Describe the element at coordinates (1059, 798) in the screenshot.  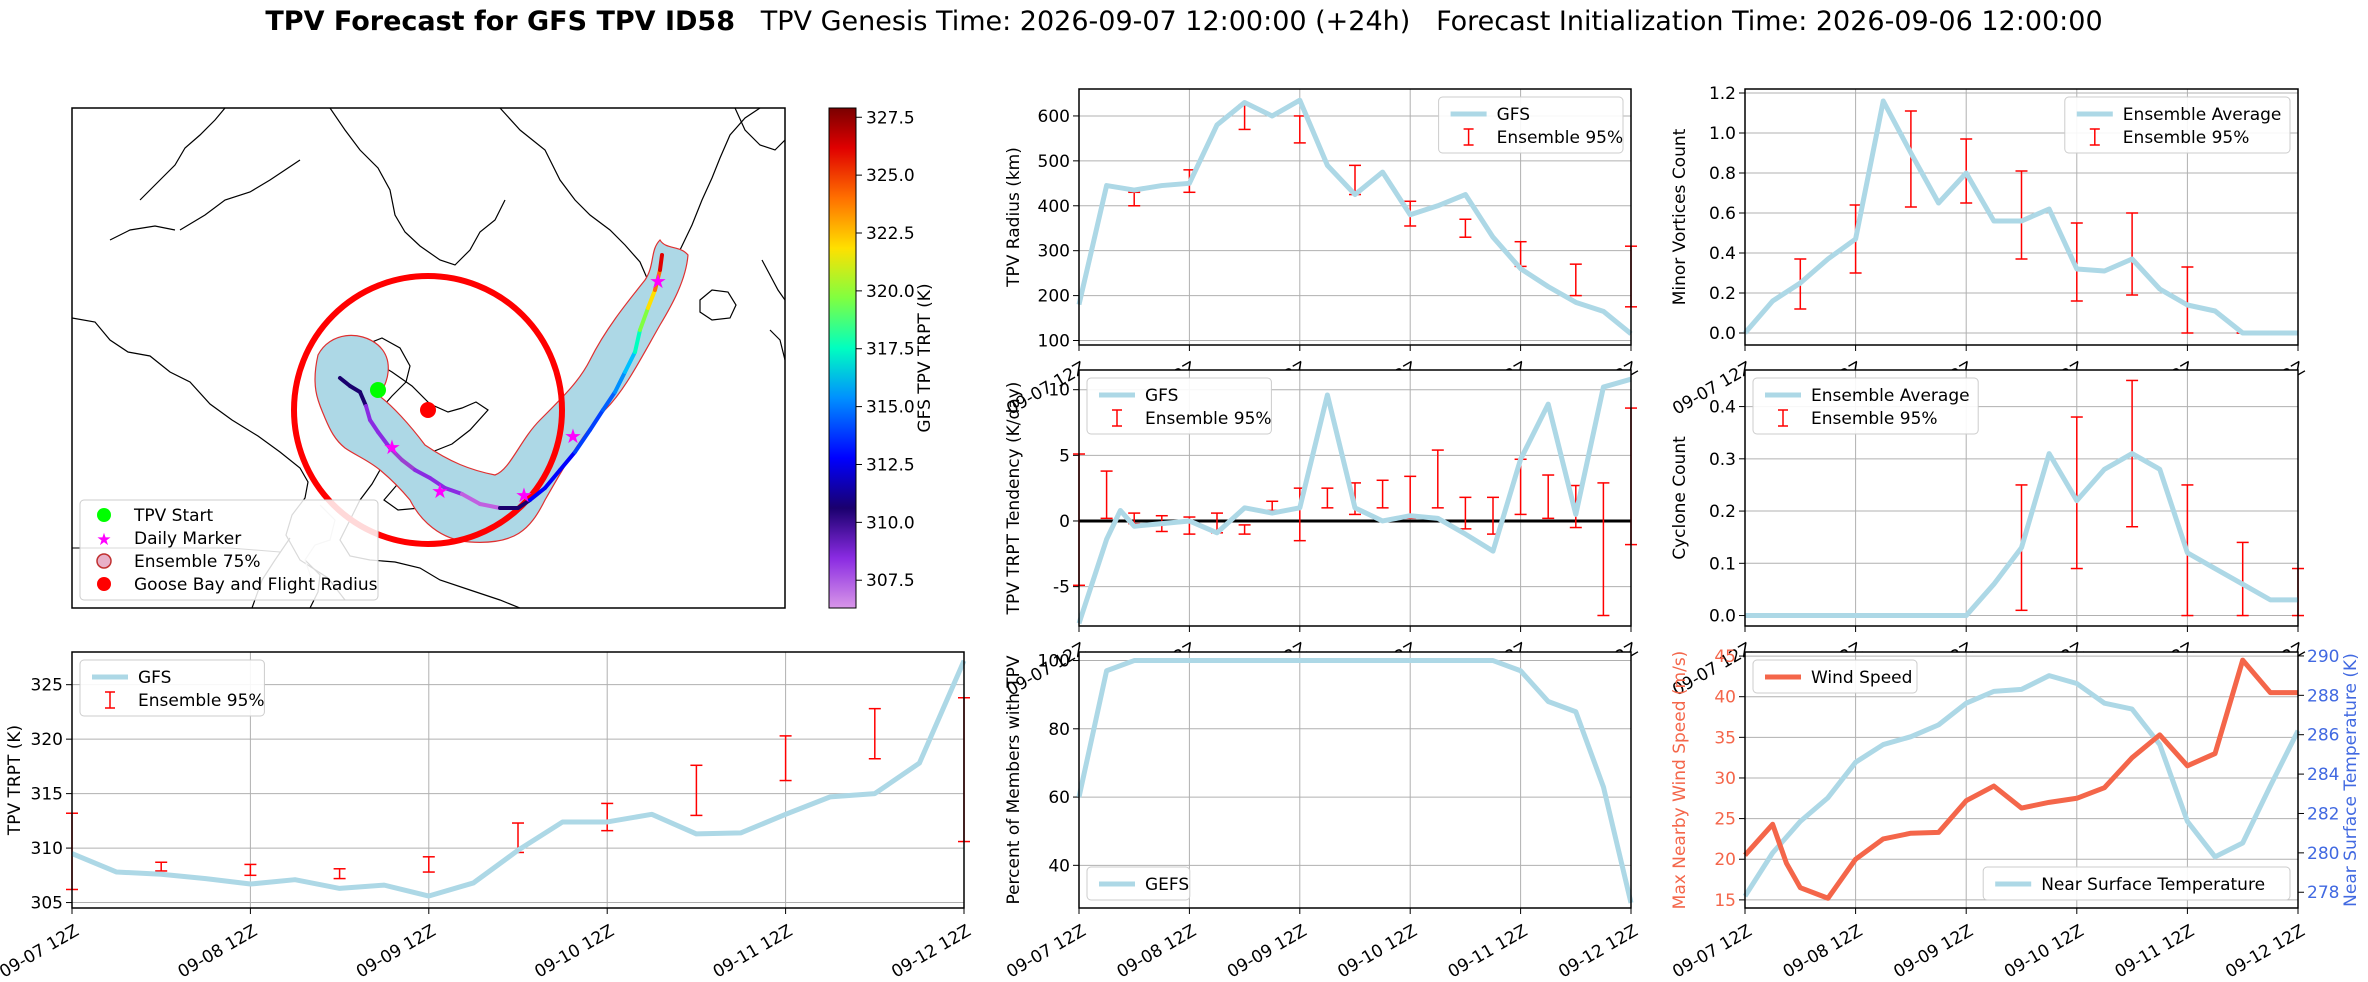
I see `y-tick-label: 60` at that location.